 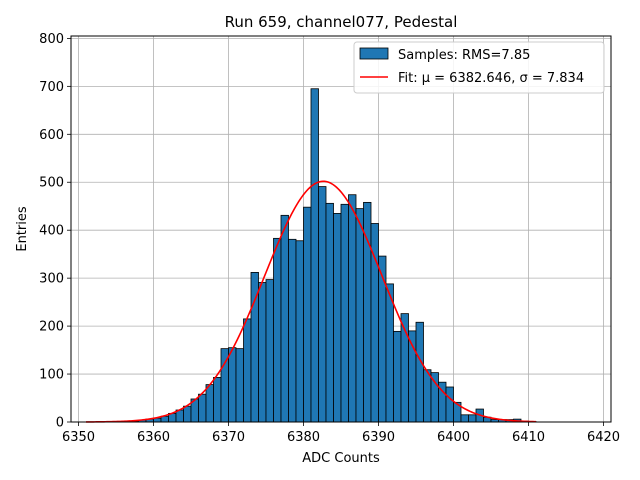 I want to click on legend-box, so click(x=479, y=67).